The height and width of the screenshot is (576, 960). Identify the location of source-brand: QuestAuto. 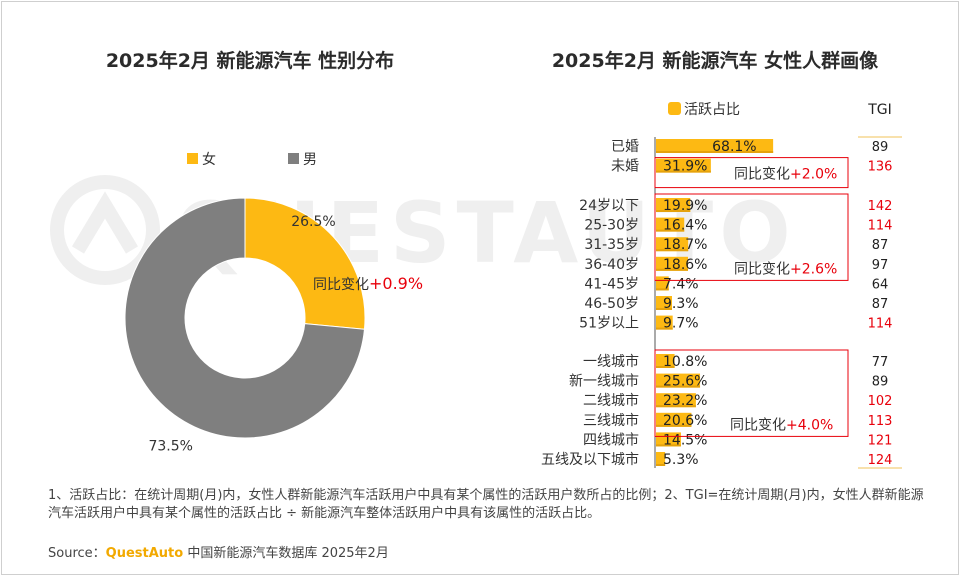
(144, 553).